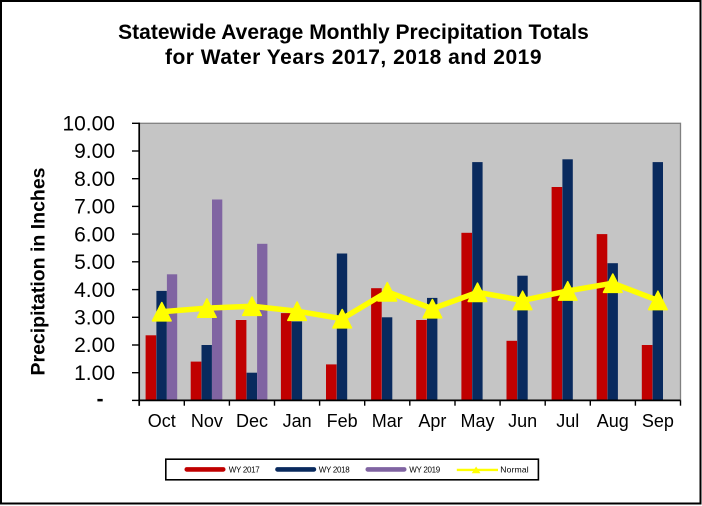 This screenshot has width=702, height=506. What do you see at coordinates (387, 421) in the screenshot?
I see `svg-text: Mar` at bounding box center [387, 421].